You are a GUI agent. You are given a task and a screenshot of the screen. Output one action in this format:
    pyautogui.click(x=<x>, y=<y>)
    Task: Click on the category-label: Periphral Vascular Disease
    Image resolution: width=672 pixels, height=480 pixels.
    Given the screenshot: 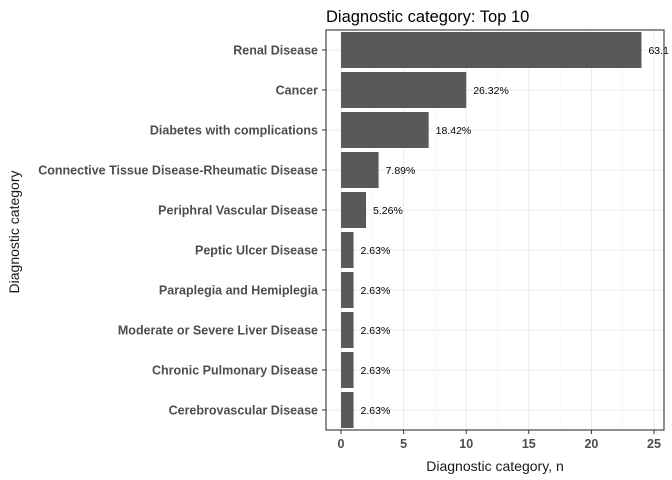 What is the action you would take?
    pyautogui.click(x=238, y=211)
    